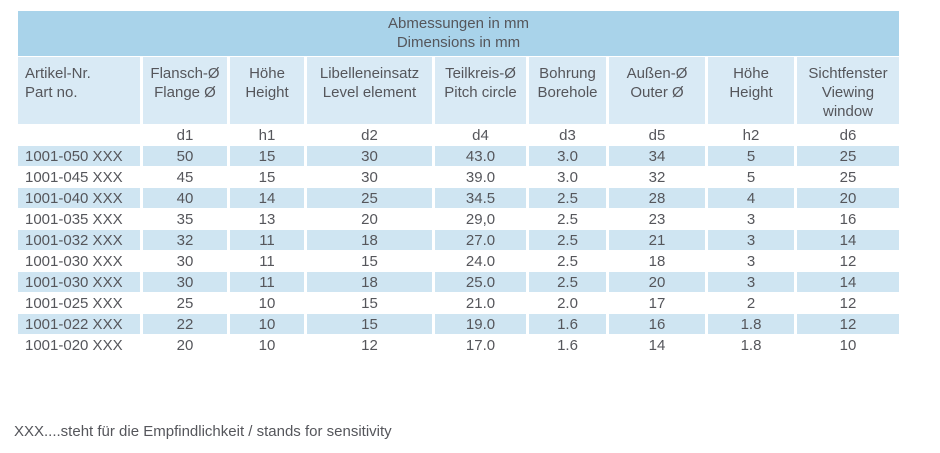  What do you see at coordinates (185, 177) in the screenshot?
I see `value-cell: 45` at bounding box center [185, 177].